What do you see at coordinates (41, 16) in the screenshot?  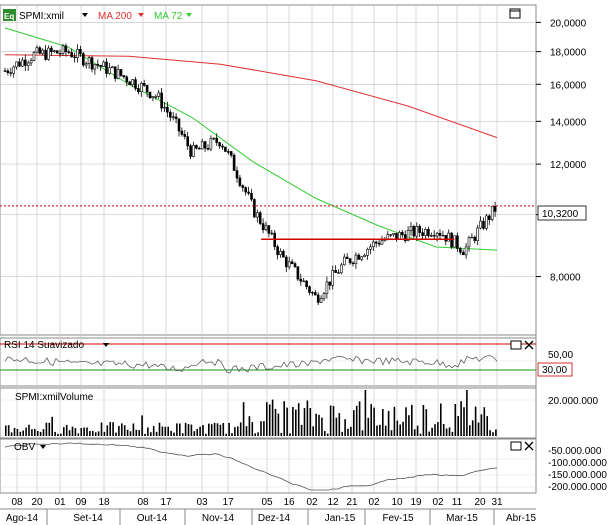 I see `legend-symbol: SPMI:xmil` at bounding box center [41, 16].